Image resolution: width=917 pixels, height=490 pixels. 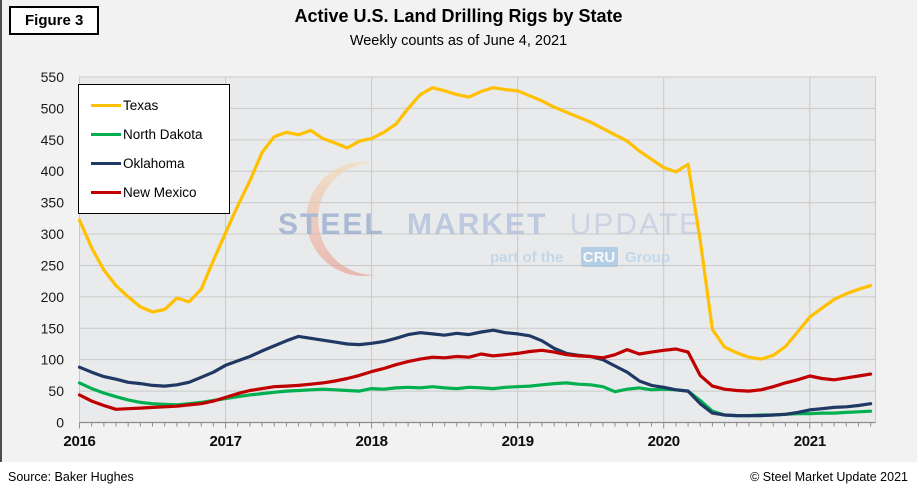 What do you see at coordinates (372, 441) in the screenshot?
I see `x-tick-label-2018: 2018` at bounding box center [372, 441].